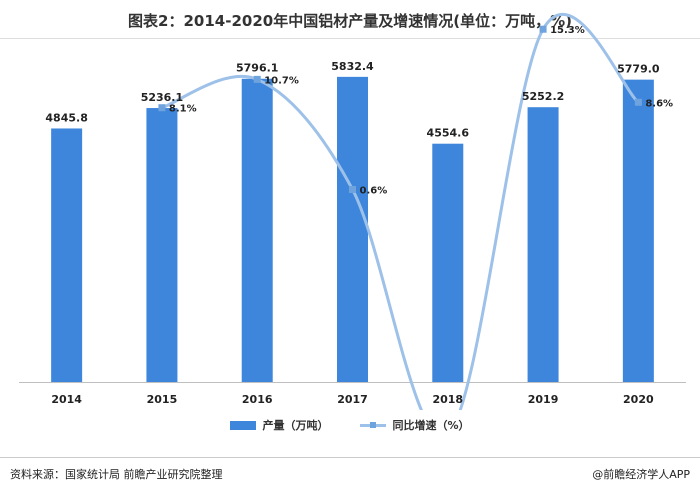 The image size is (700, 496). What do you see at coordinates (350, 457) in the screenshot?
I see `footer-divider` at bounding box center [350, 457].